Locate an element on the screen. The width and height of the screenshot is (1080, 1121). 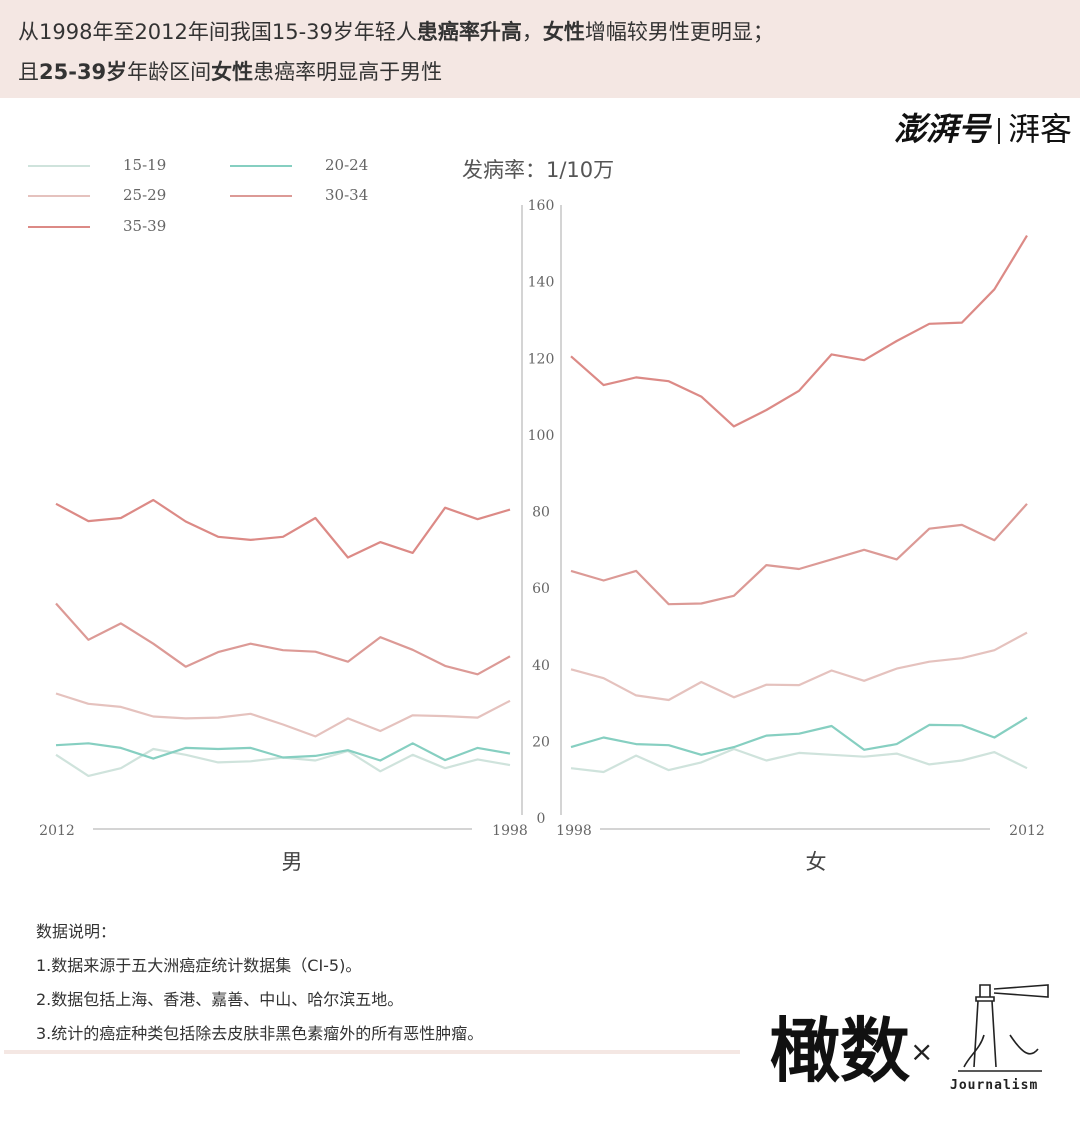
notes-item: 3.统计的癌症种类包括除去皮肤非黑色素瘤外的所有恶性肿瘤。 is located at coordinates (260, 1033).